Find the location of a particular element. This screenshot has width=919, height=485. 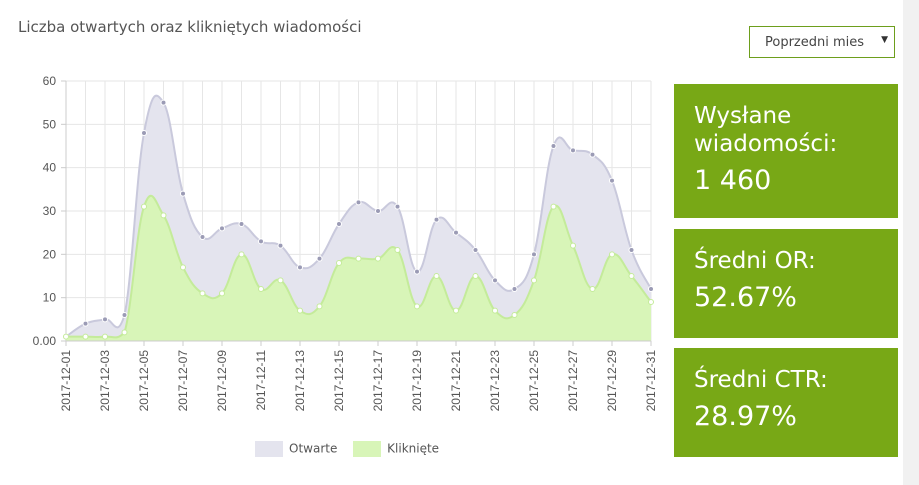

chart-legend: Otwarte Kliknięte is located at coordinates (353, 449).